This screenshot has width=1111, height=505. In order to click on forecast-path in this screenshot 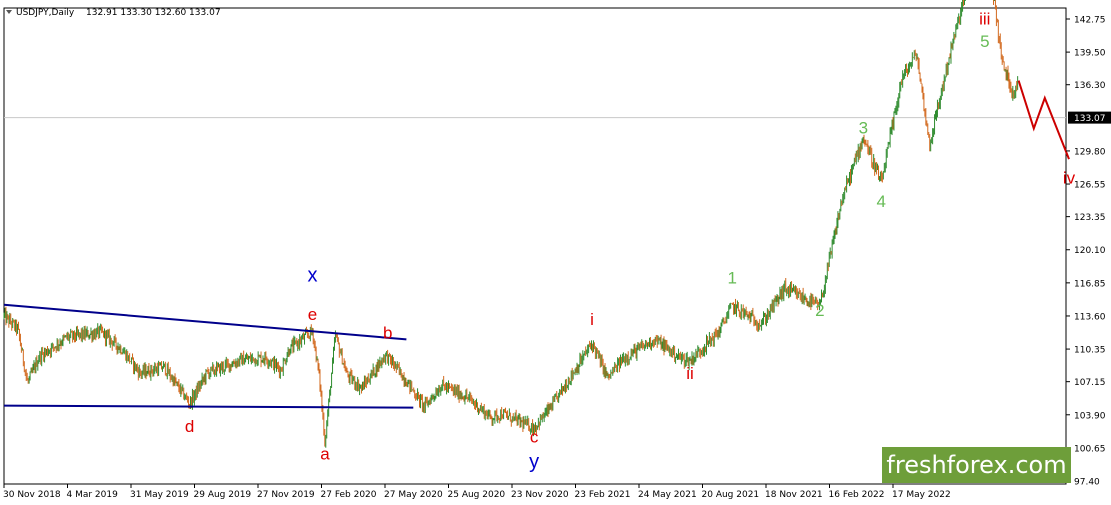, I will do `click(1043, 120)`.